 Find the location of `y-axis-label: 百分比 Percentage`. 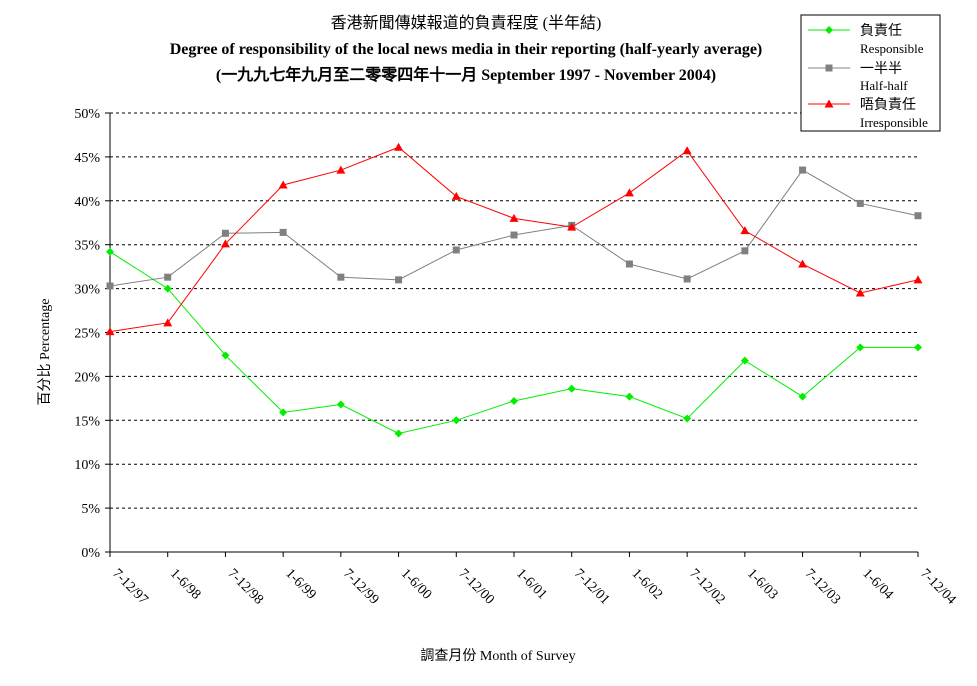

y-axis-label: 百分比 Percentage is located at coordinates (45, 352).